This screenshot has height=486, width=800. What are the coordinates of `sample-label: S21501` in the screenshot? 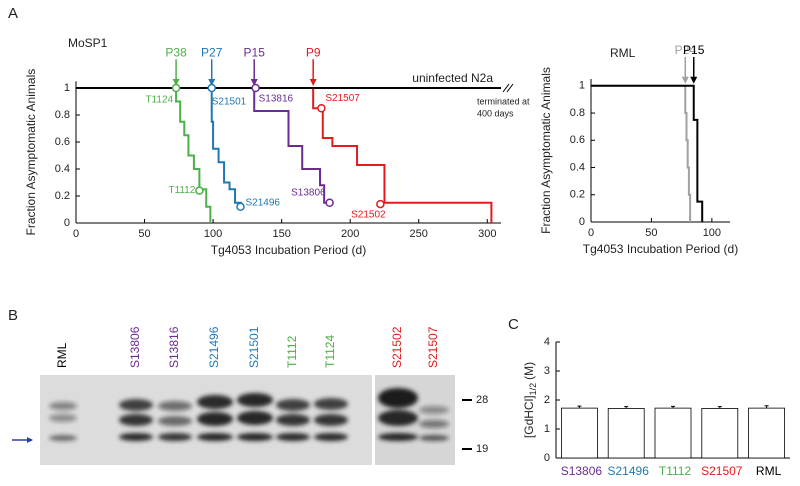 It's located at (229, 102).